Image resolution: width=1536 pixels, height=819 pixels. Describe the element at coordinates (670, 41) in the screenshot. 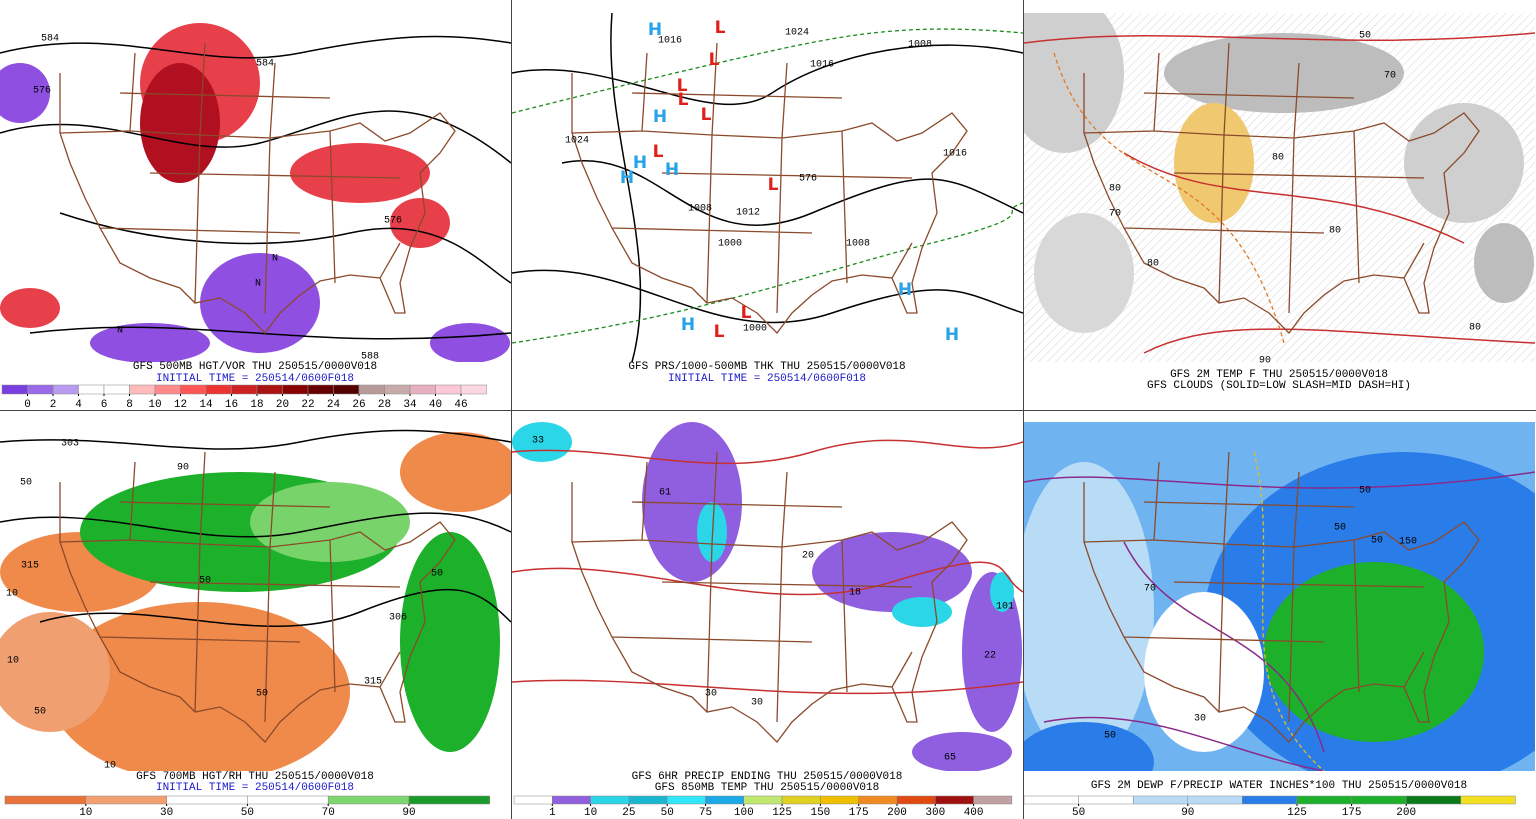

I see `contour-label: 1016` at that location.